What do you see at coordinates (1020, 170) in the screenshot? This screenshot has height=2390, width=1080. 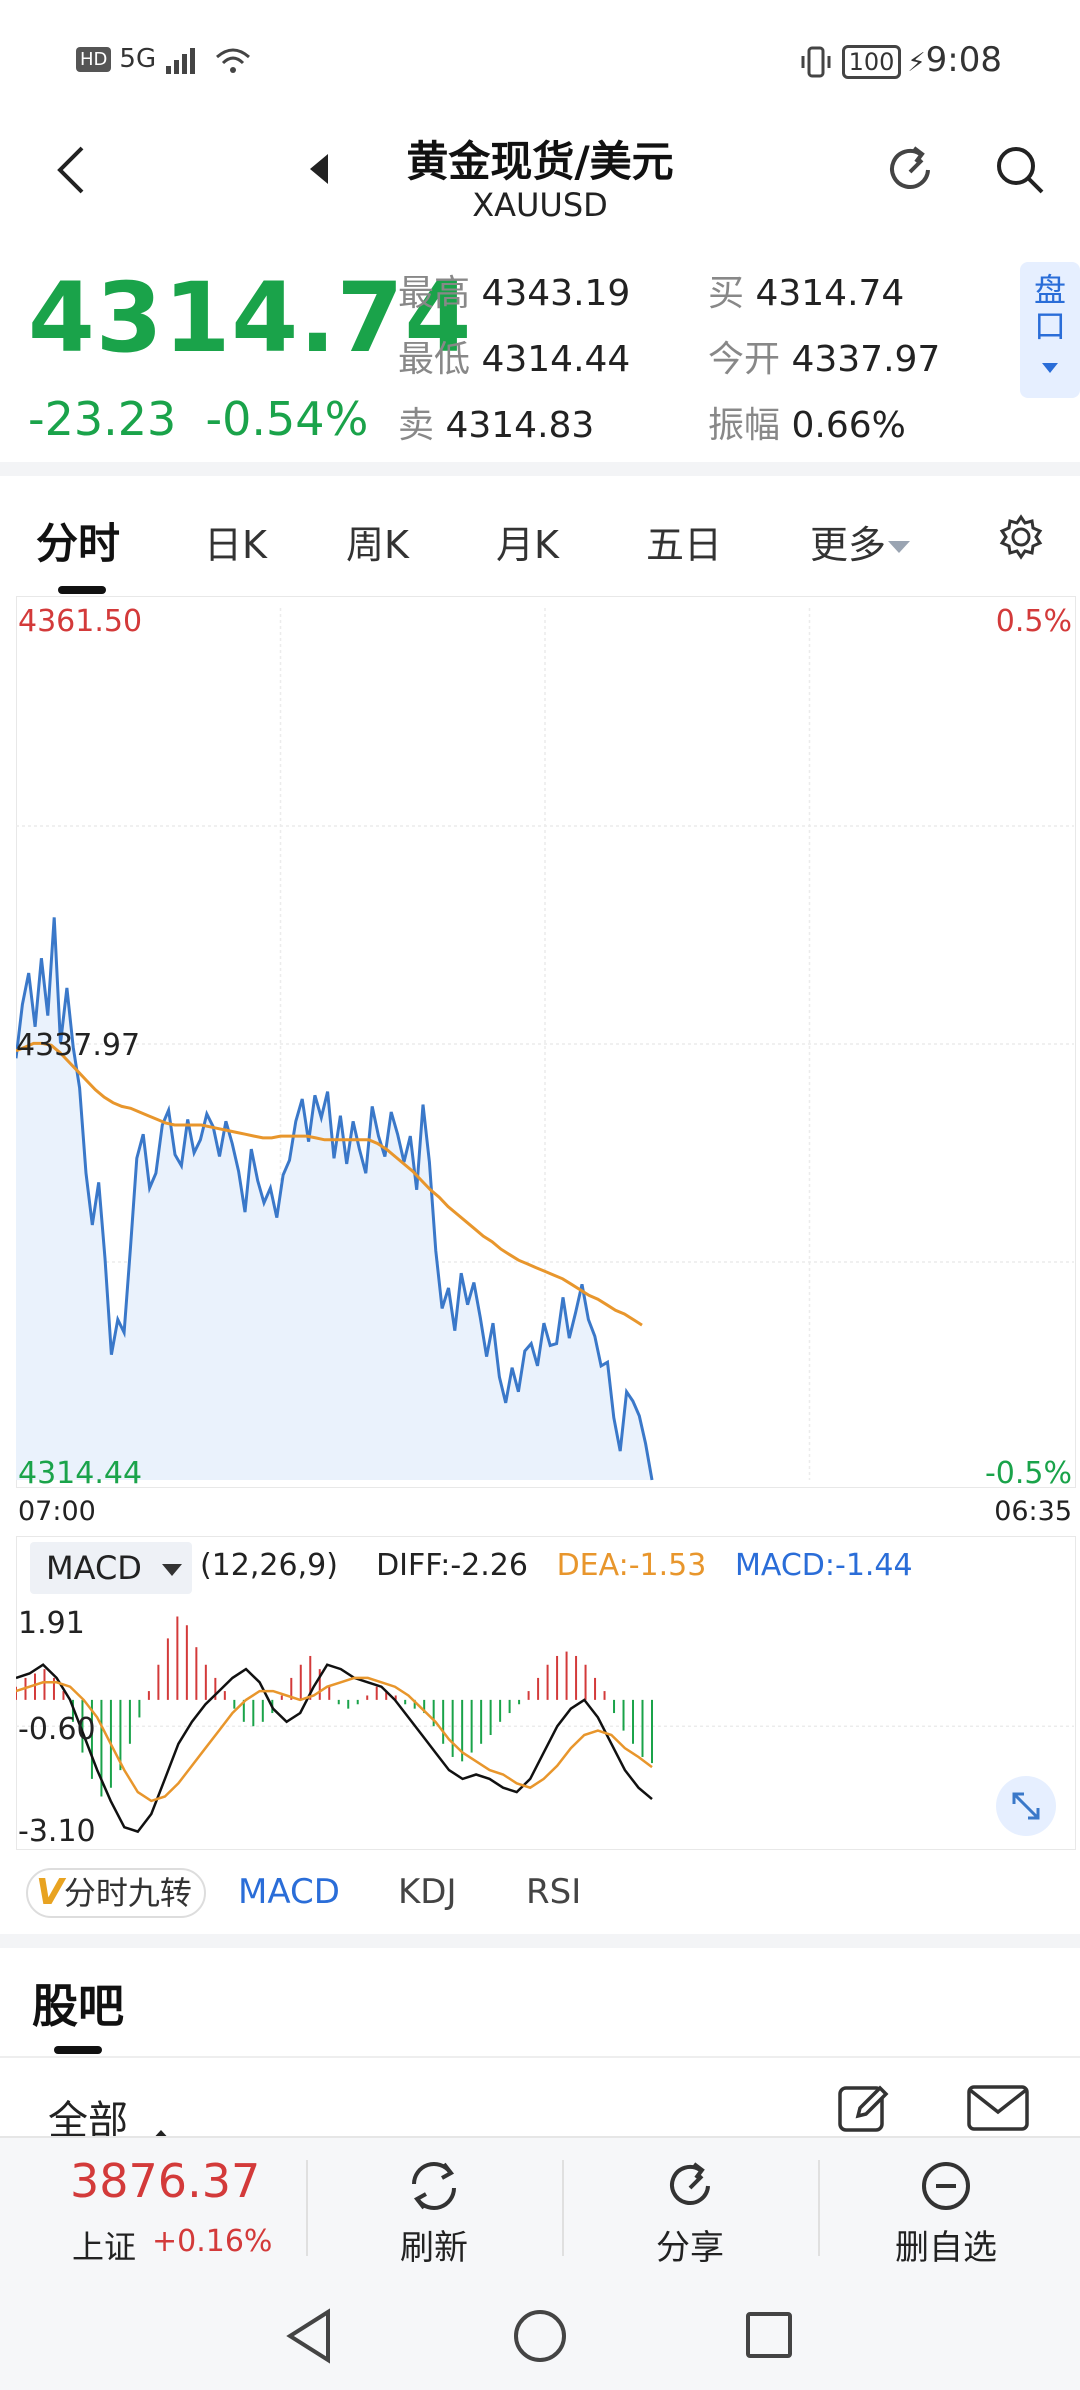 I see `search-icon` at bounding box center [1020, 170].